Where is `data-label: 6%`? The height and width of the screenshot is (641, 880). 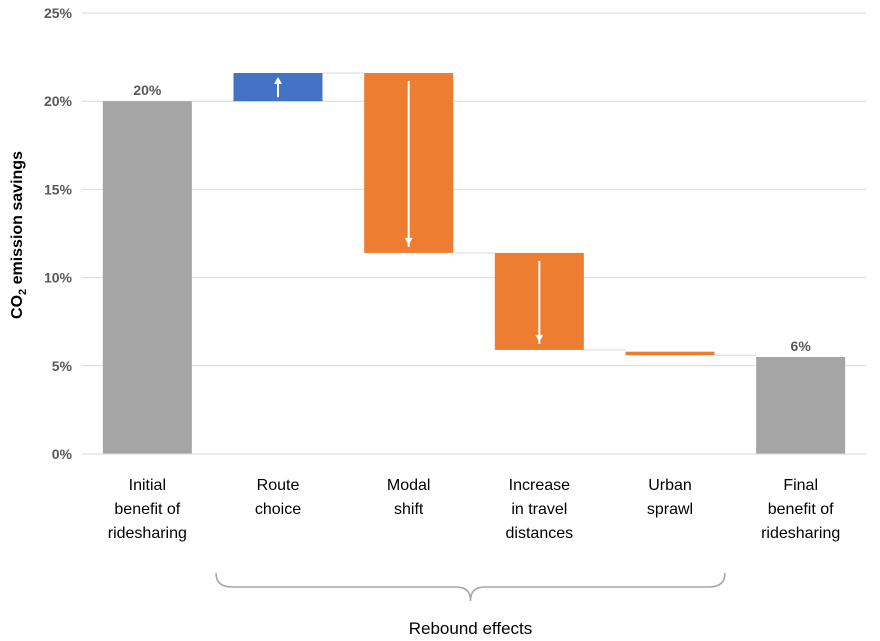 data-label: 6% is located at coordinates (801, 346).